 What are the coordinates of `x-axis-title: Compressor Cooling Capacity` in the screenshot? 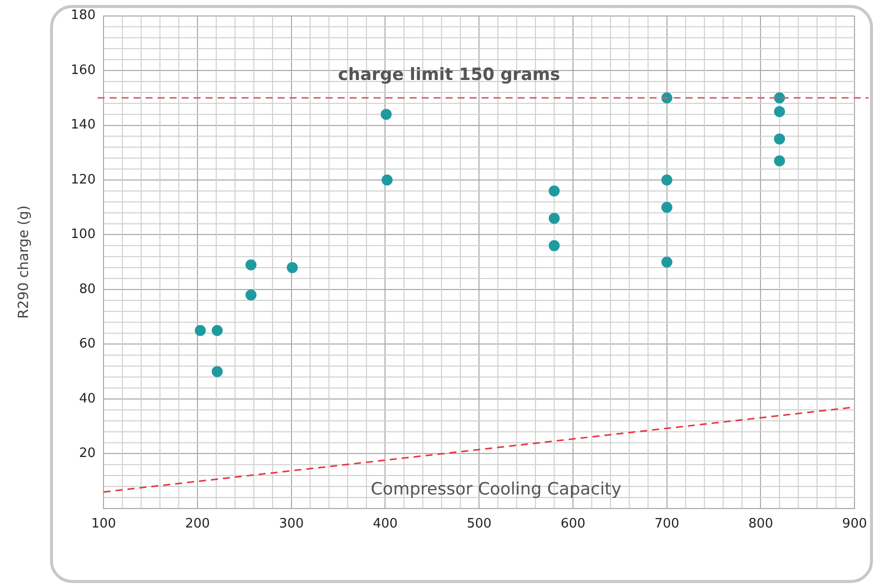 It's located at (496, 489).